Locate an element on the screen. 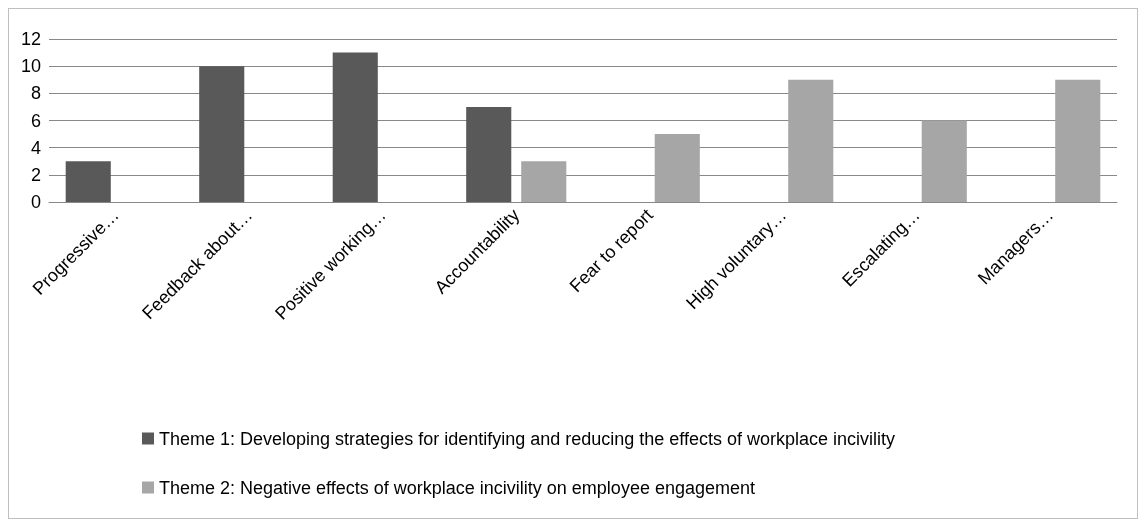 This screenshot has height=529, width=1148. y-tick-label: 12 is located at coordinates (30, 39).